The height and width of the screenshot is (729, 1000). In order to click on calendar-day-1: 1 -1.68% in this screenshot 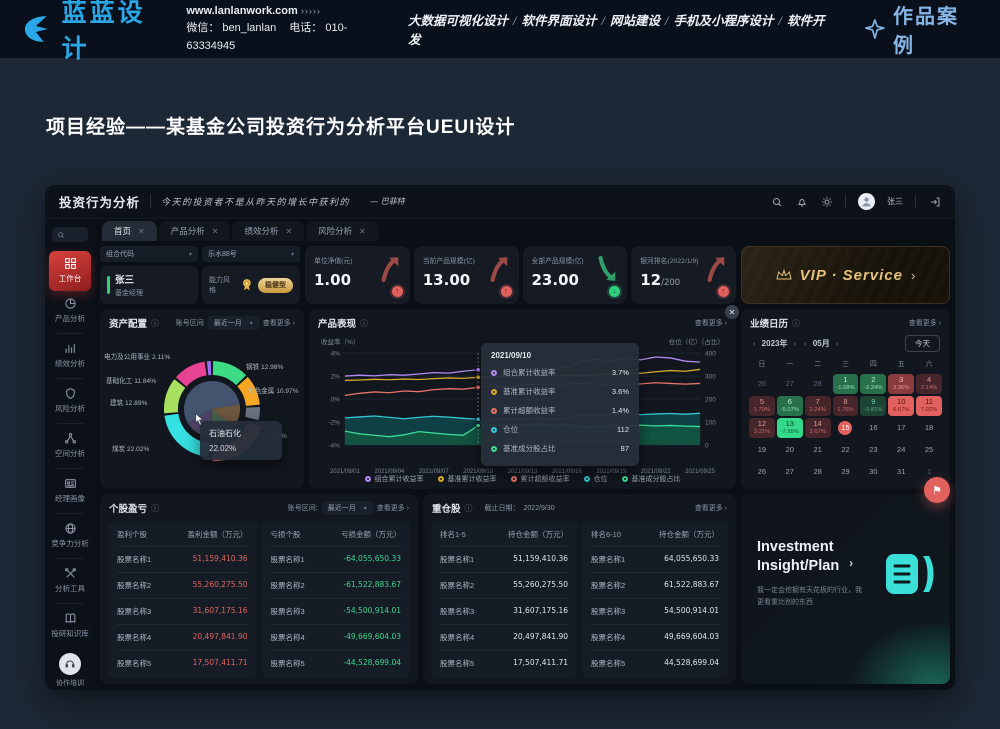, I will do `click(845, 384)`.